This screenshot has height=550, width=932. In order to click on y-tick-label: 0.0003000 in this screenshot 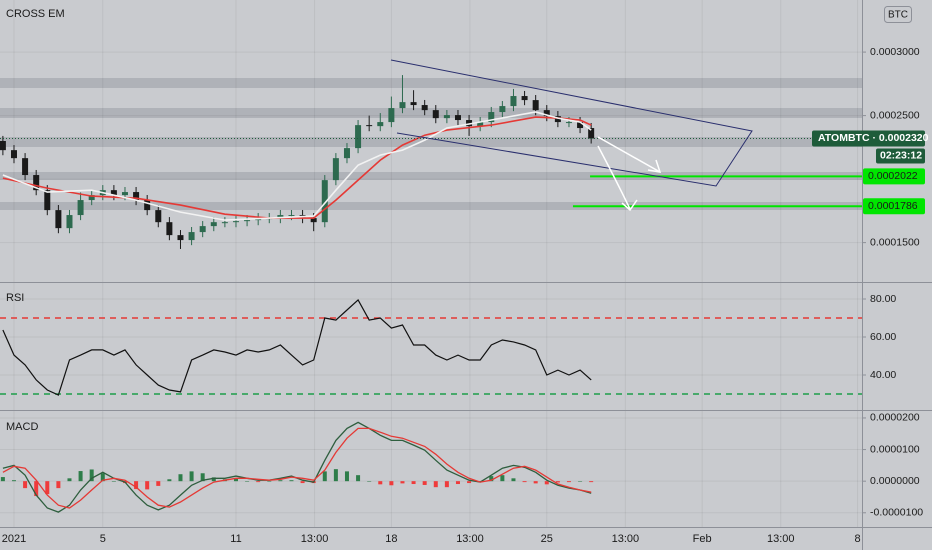, I will do `click(895, 52)`.